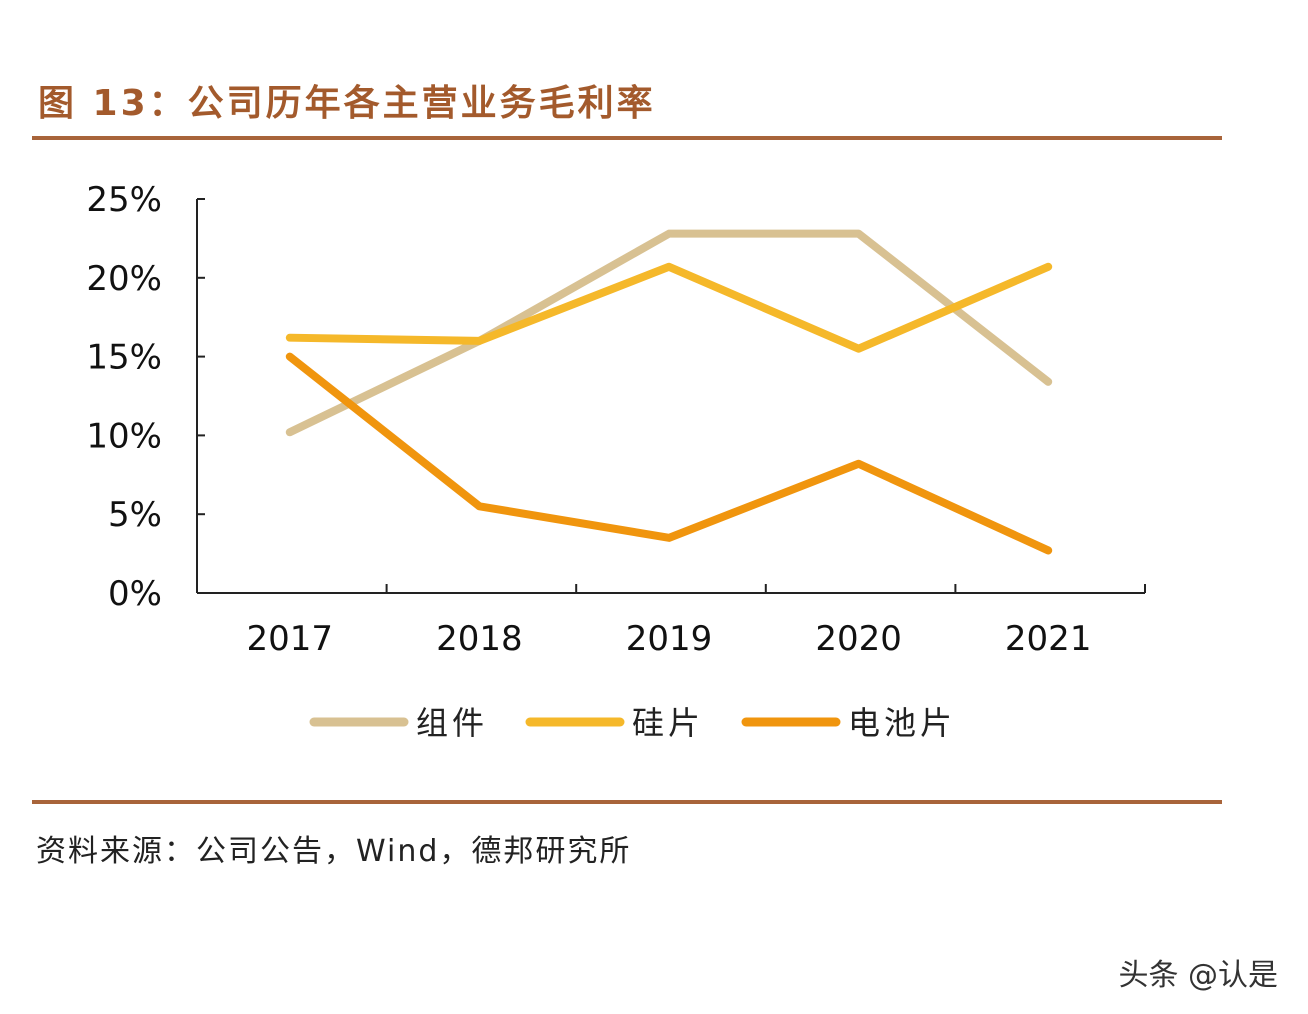  Describe the element at coordinates (135, 515) in the screenshot. I see `y-tick-label: 5%` at that location.